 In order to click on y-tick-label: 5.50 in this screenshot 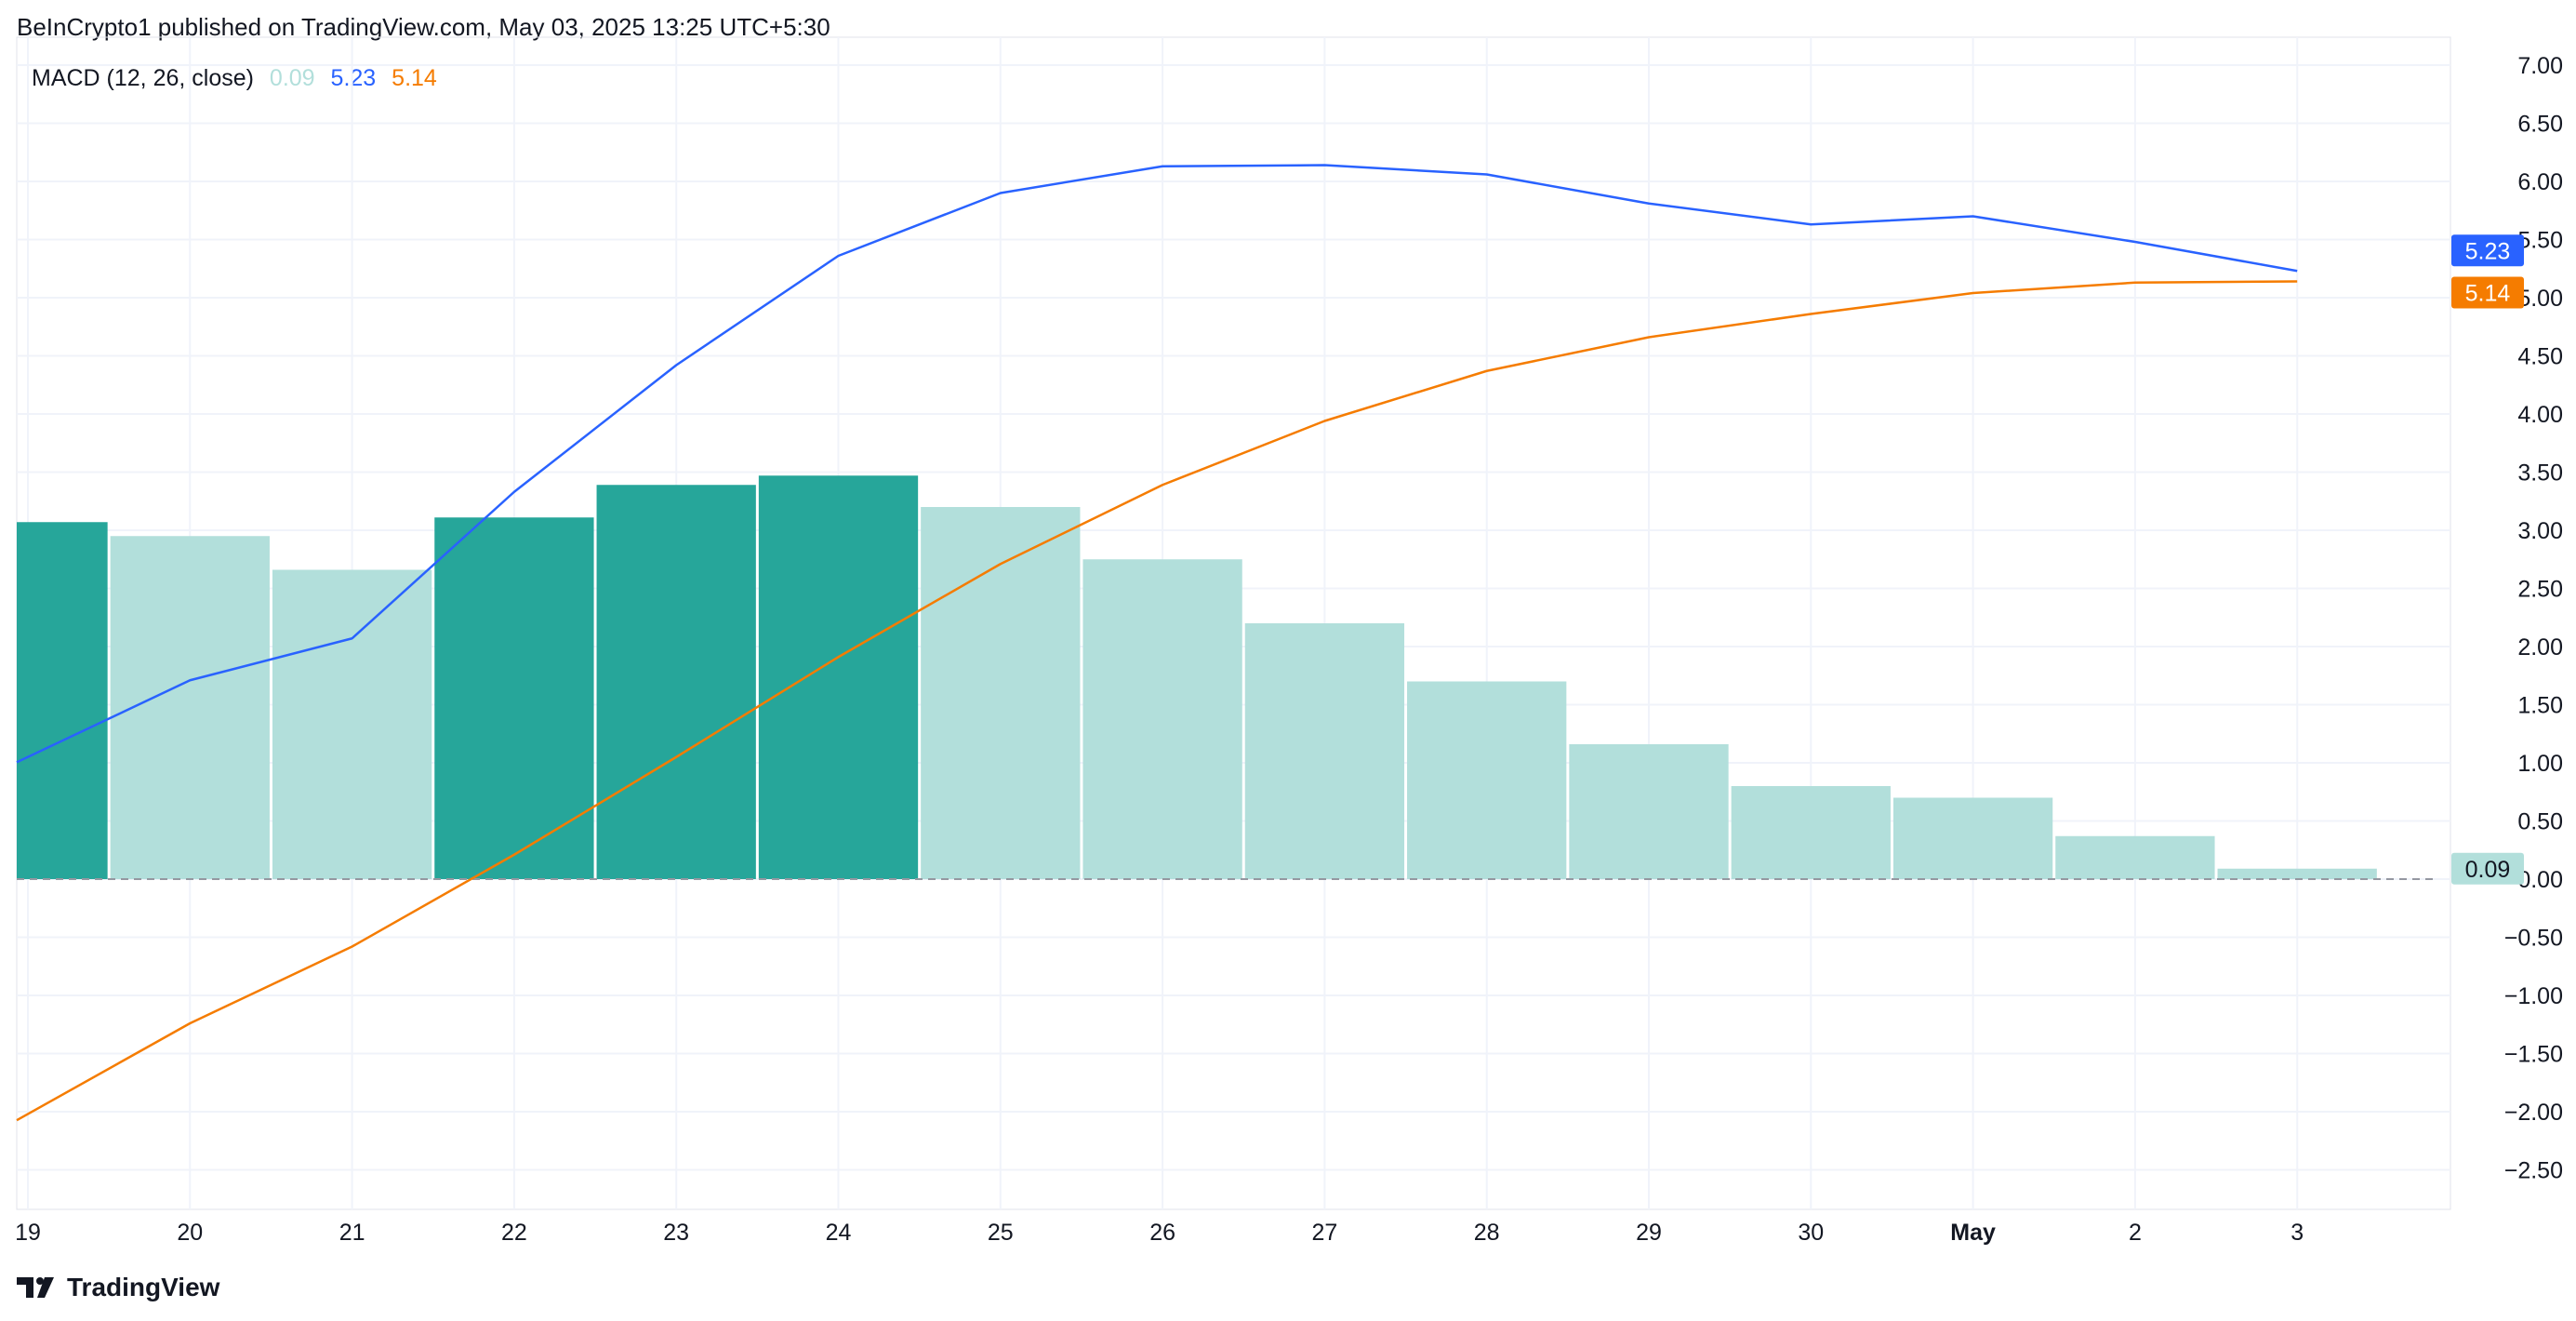, I will do `click(2540, 241)`.